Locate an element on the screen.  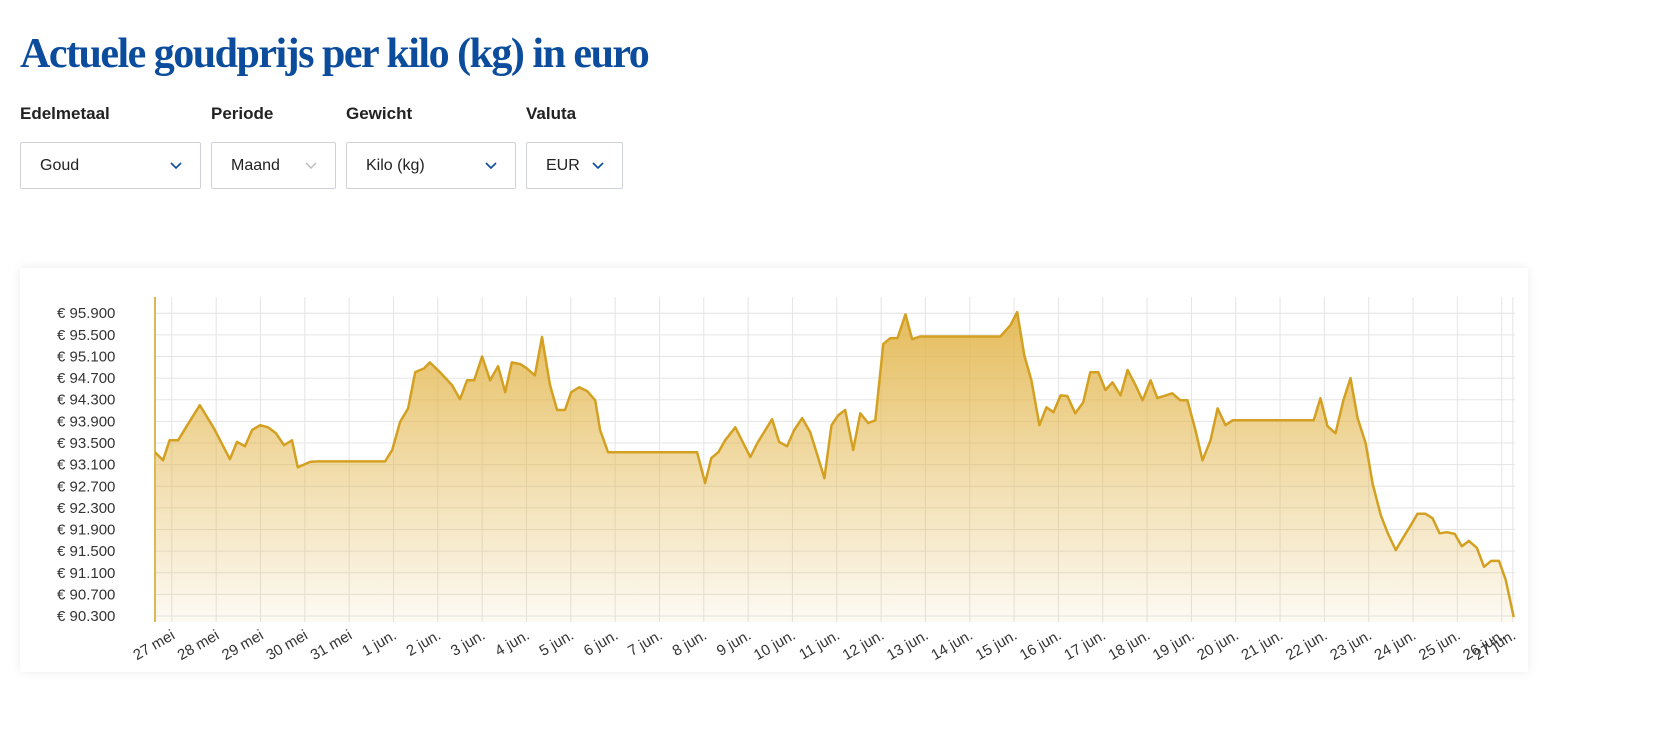
dropdown: Kilo (kg) is located at coordinates (431, 165).